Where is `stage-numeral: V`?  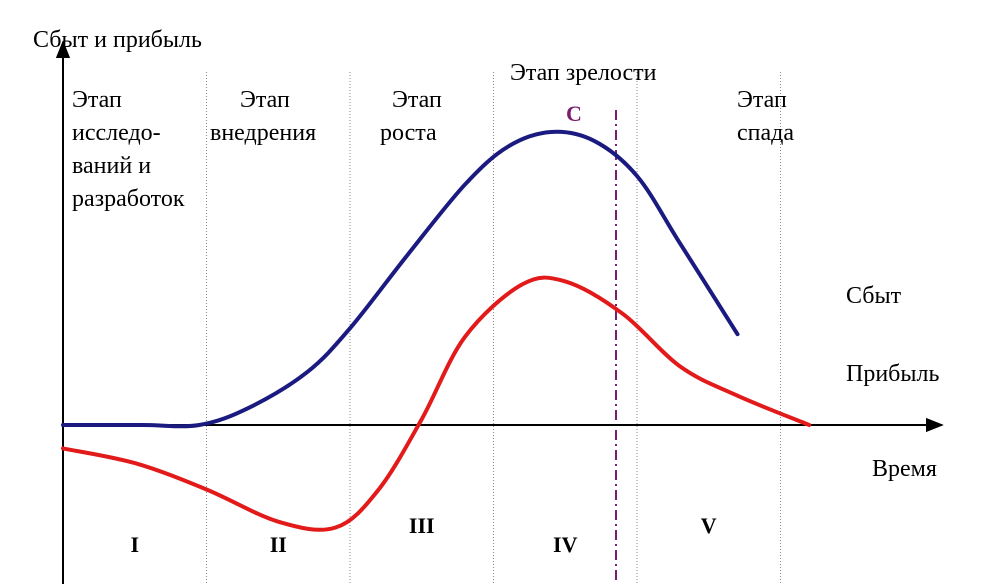
stage-numeral: V is located at coordinates (709, 525).